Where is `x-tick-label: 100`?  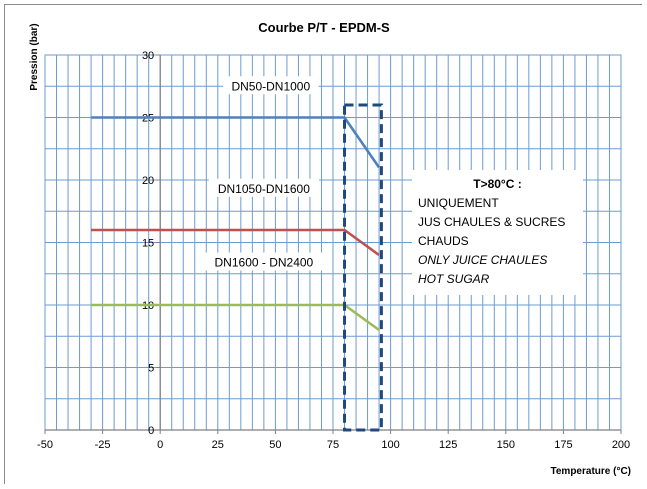 x-tick-label: 100 is located at coordinates (390, 445).